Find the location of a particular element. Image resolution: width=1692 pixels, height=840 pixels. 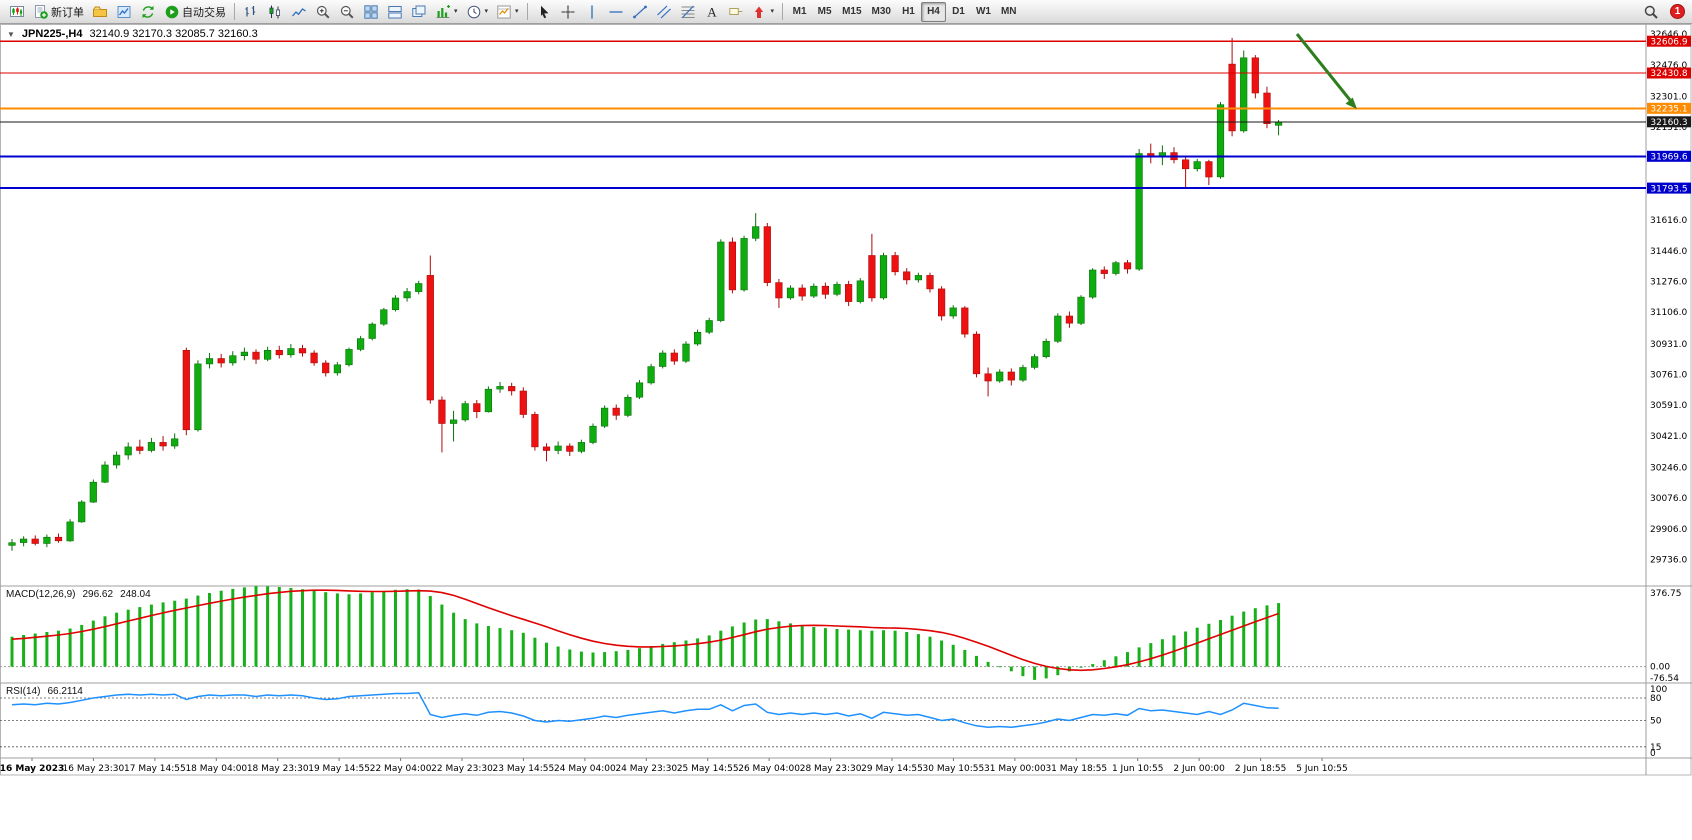

periods-button: ▾ is located at coordinates (477, 12).